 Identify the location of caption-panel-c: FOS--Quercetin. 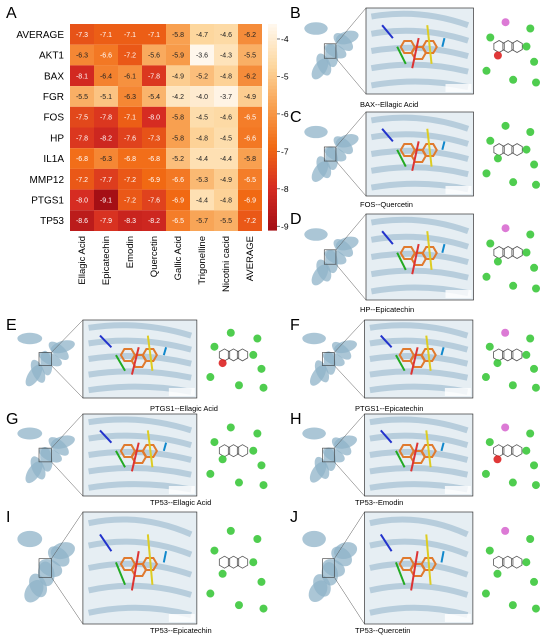
(386, 204).